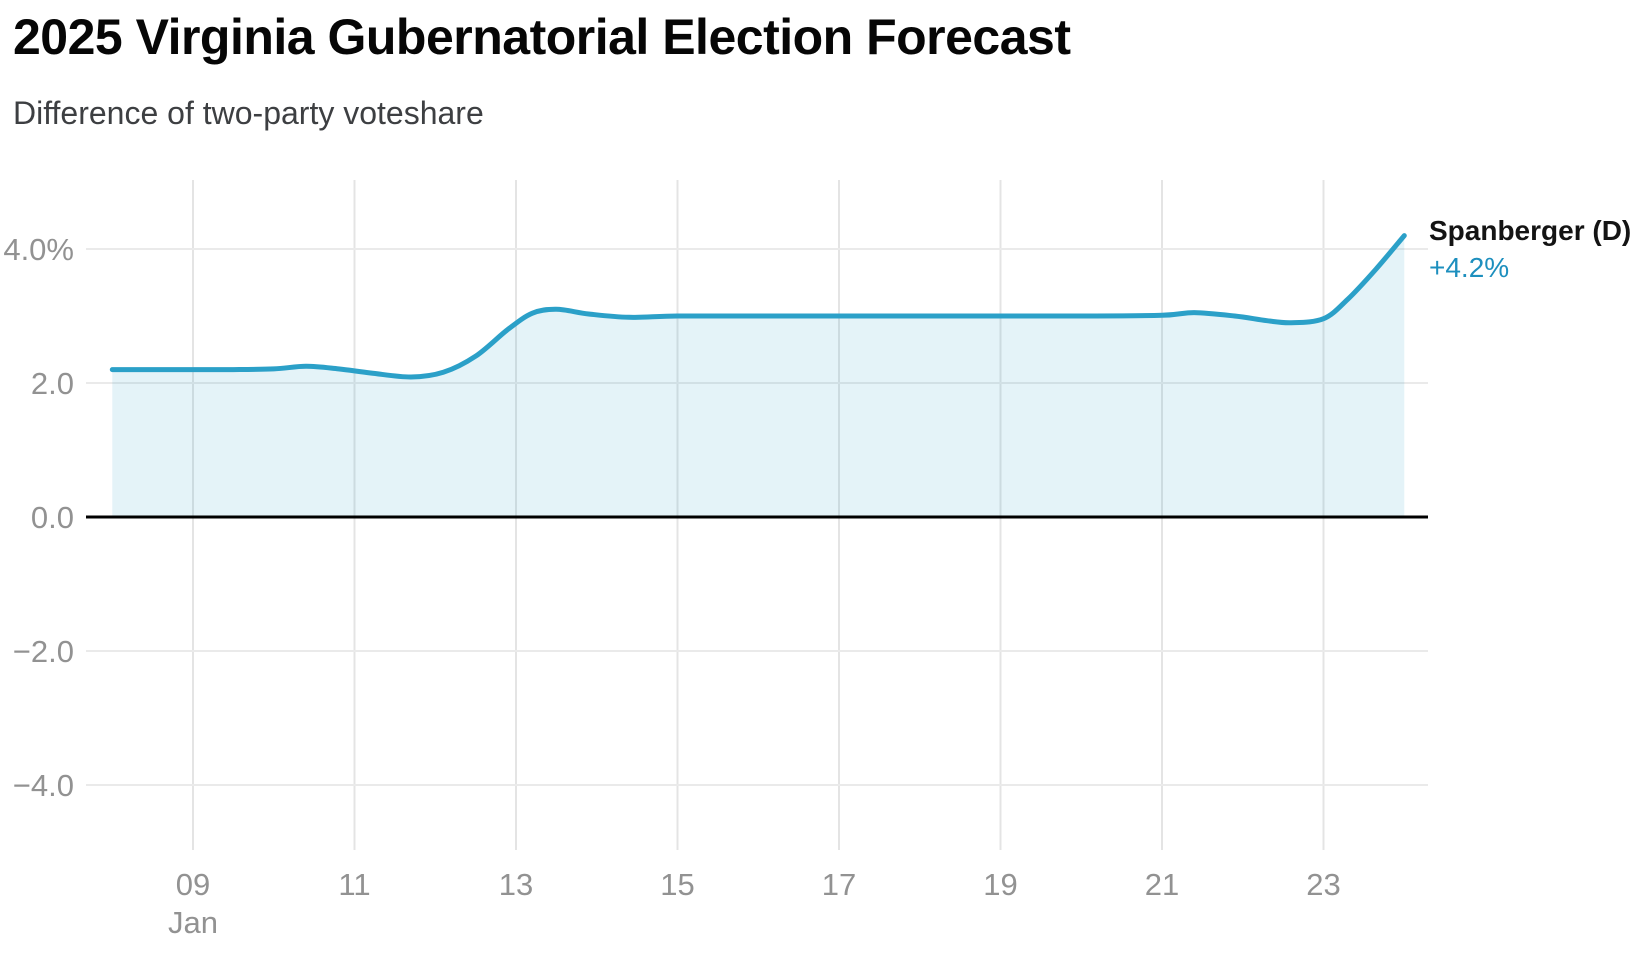  Describe the element at coordinates (248, 113) in the screenshot. I see `page-subtitle: Difference of two-party voteshare` at that location.